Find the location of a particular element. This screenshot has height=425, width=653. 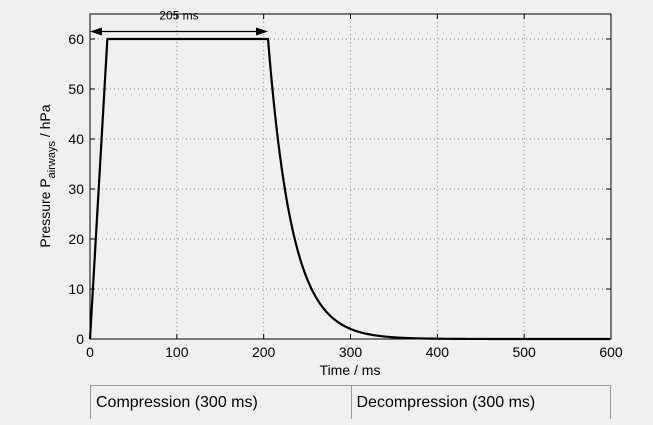

phase-compression: Compression (300 ms) is located at coordinates (221, 402).